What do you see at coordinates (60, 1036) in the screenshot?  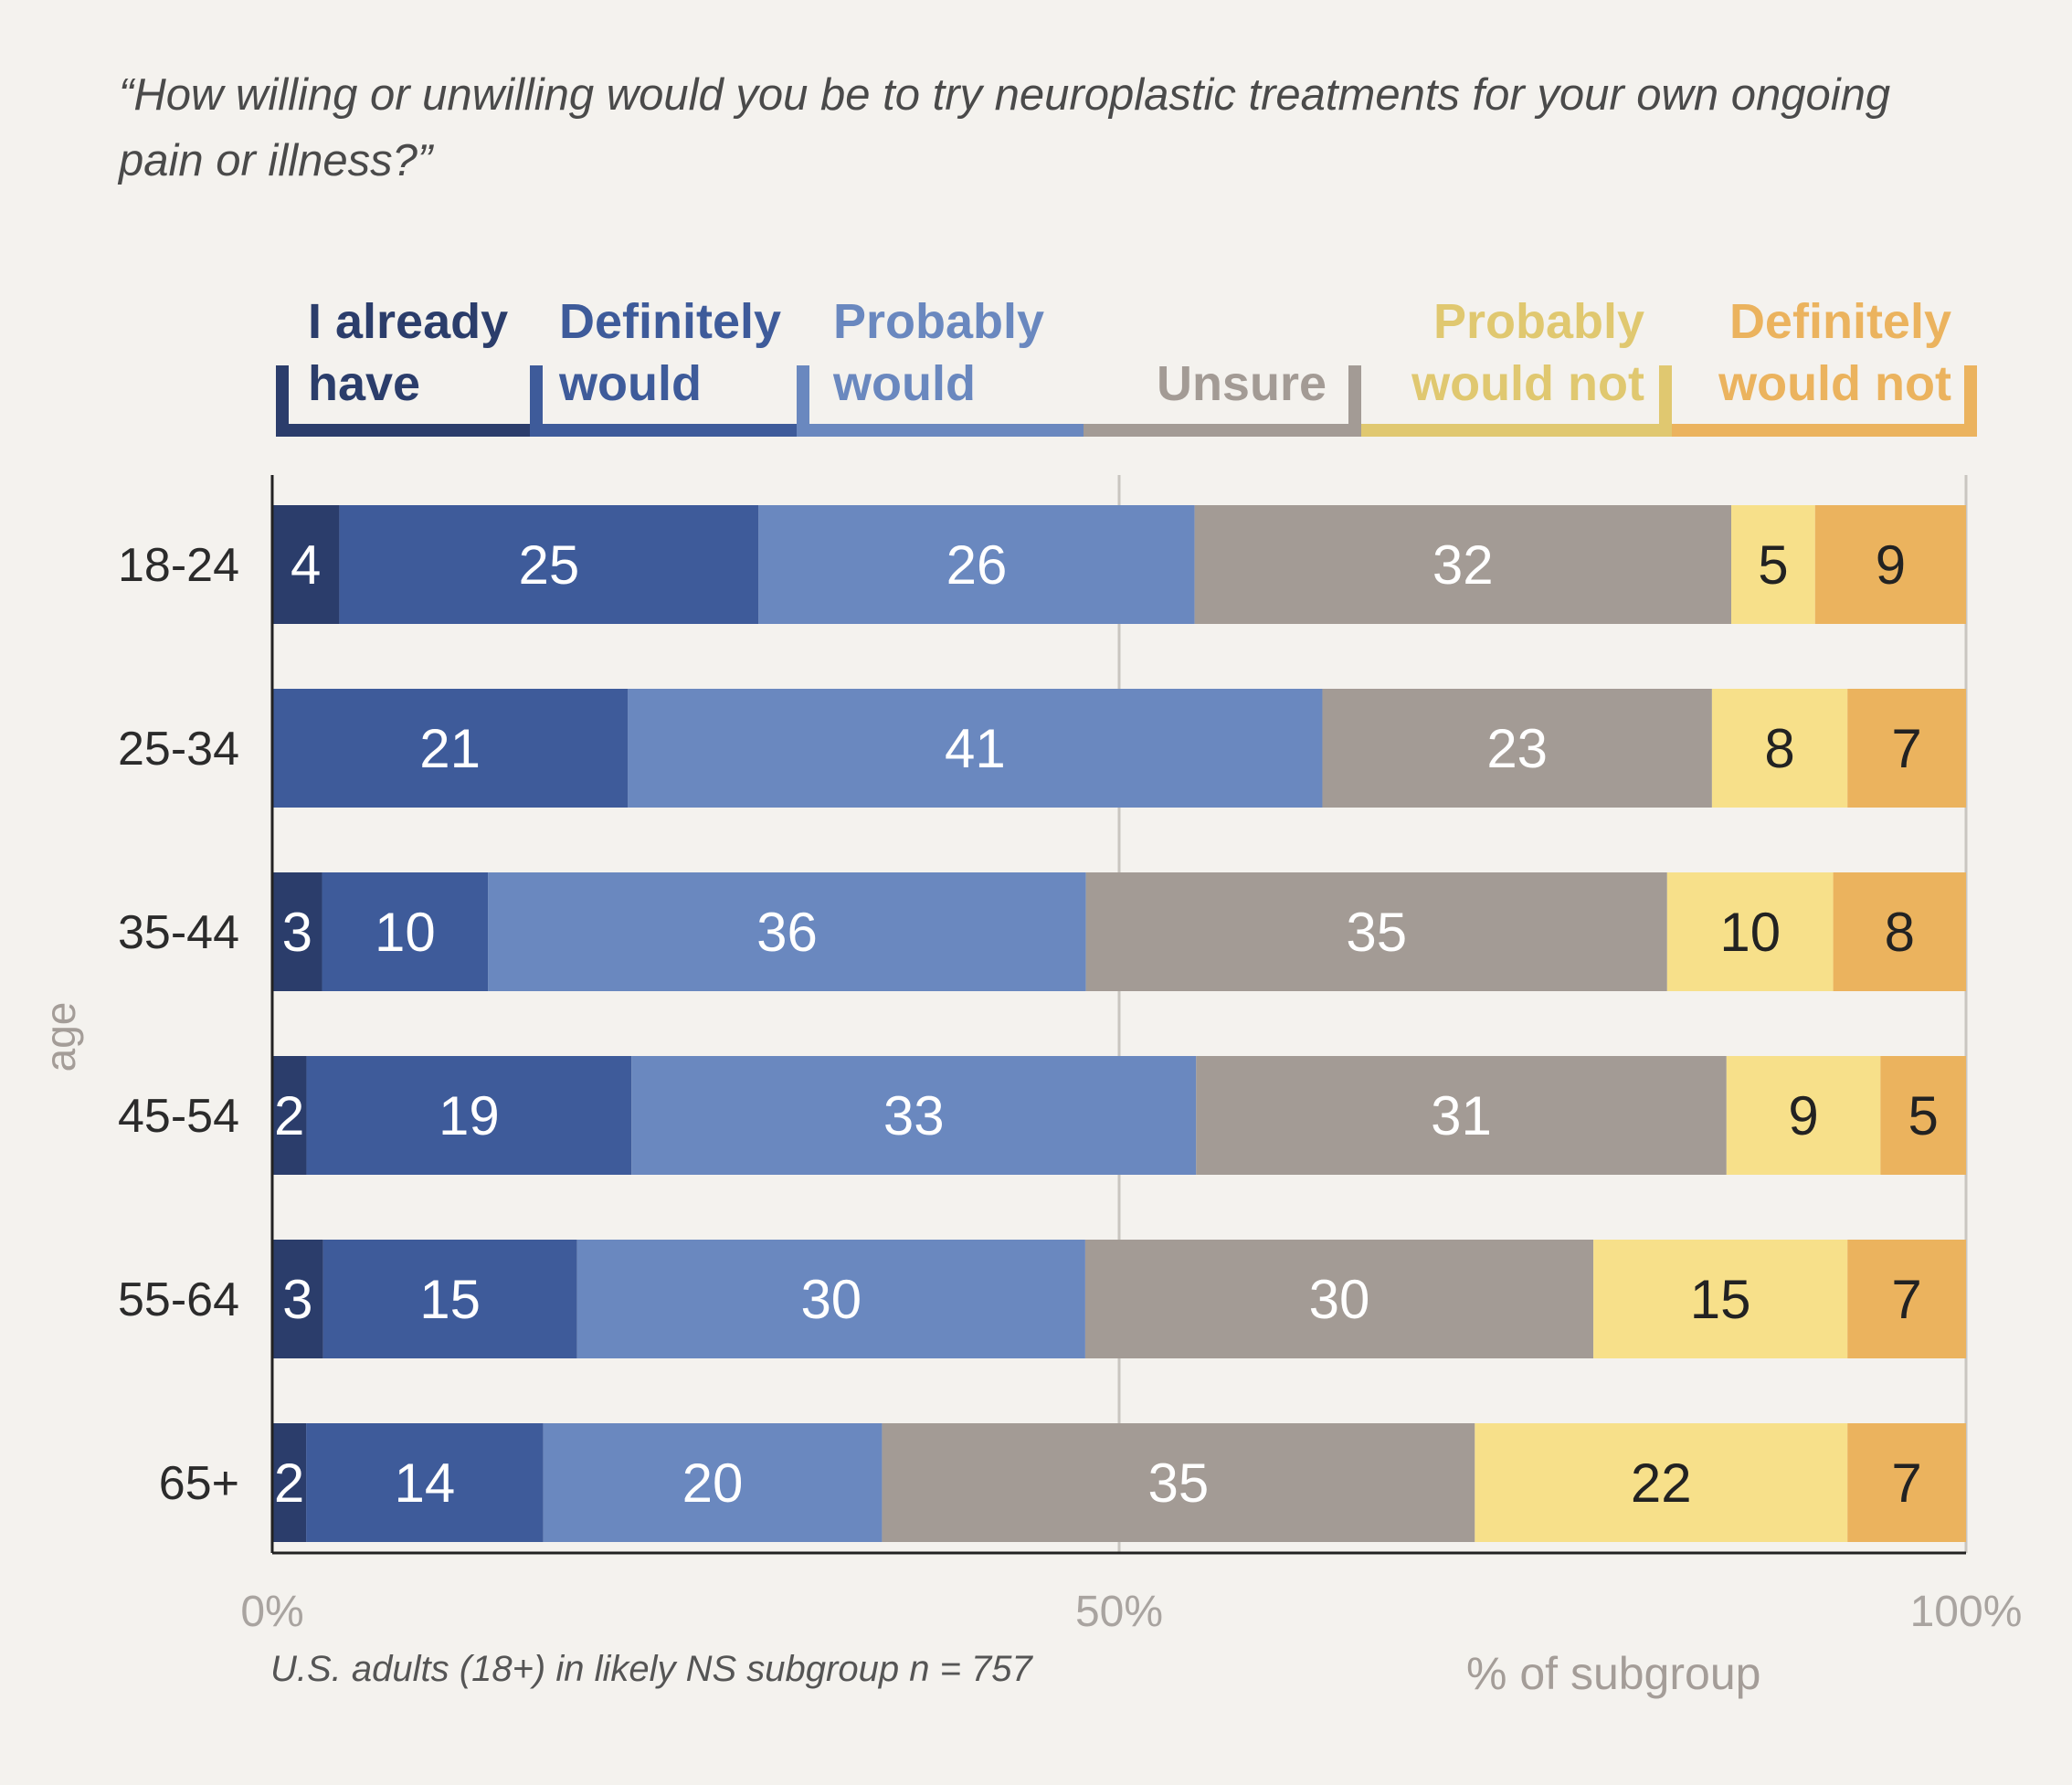 I see `y-axis-label: age` at bounding box center [60, 1036].